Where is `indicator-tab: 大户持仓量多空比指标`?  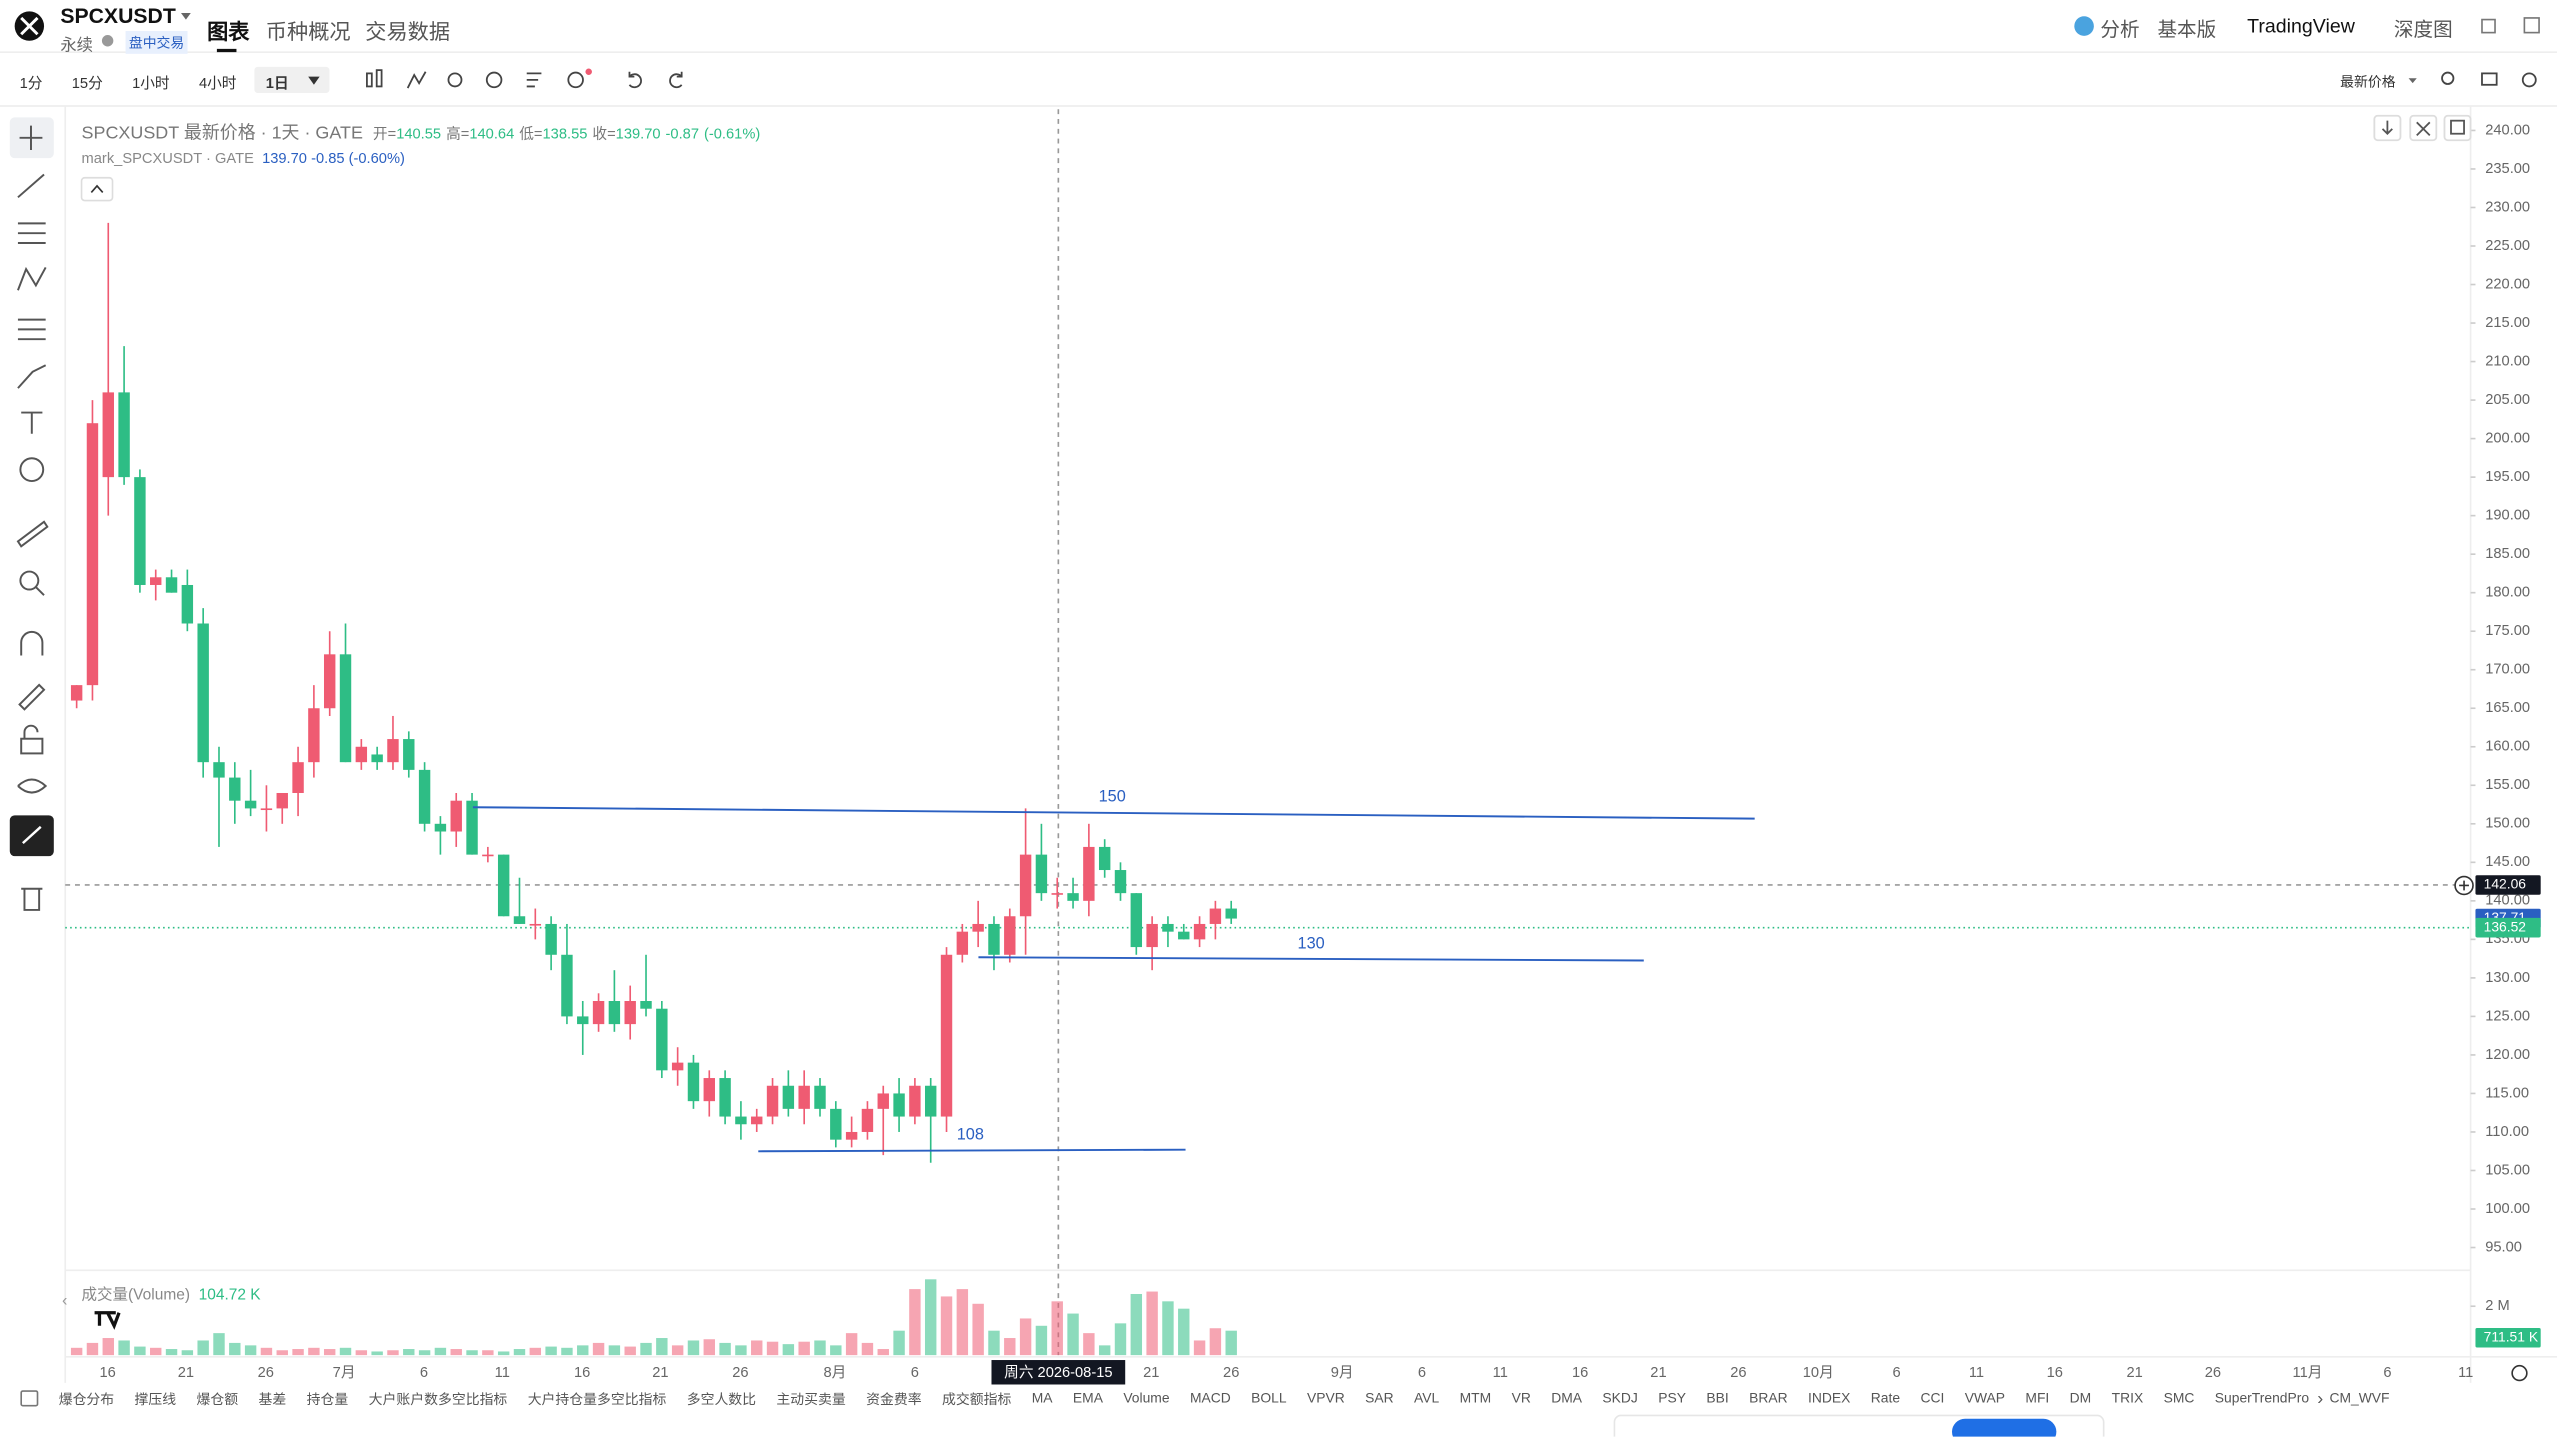
indicator-tab: 大户持仓量多空比指标 is located at coordinates (597, 1399).